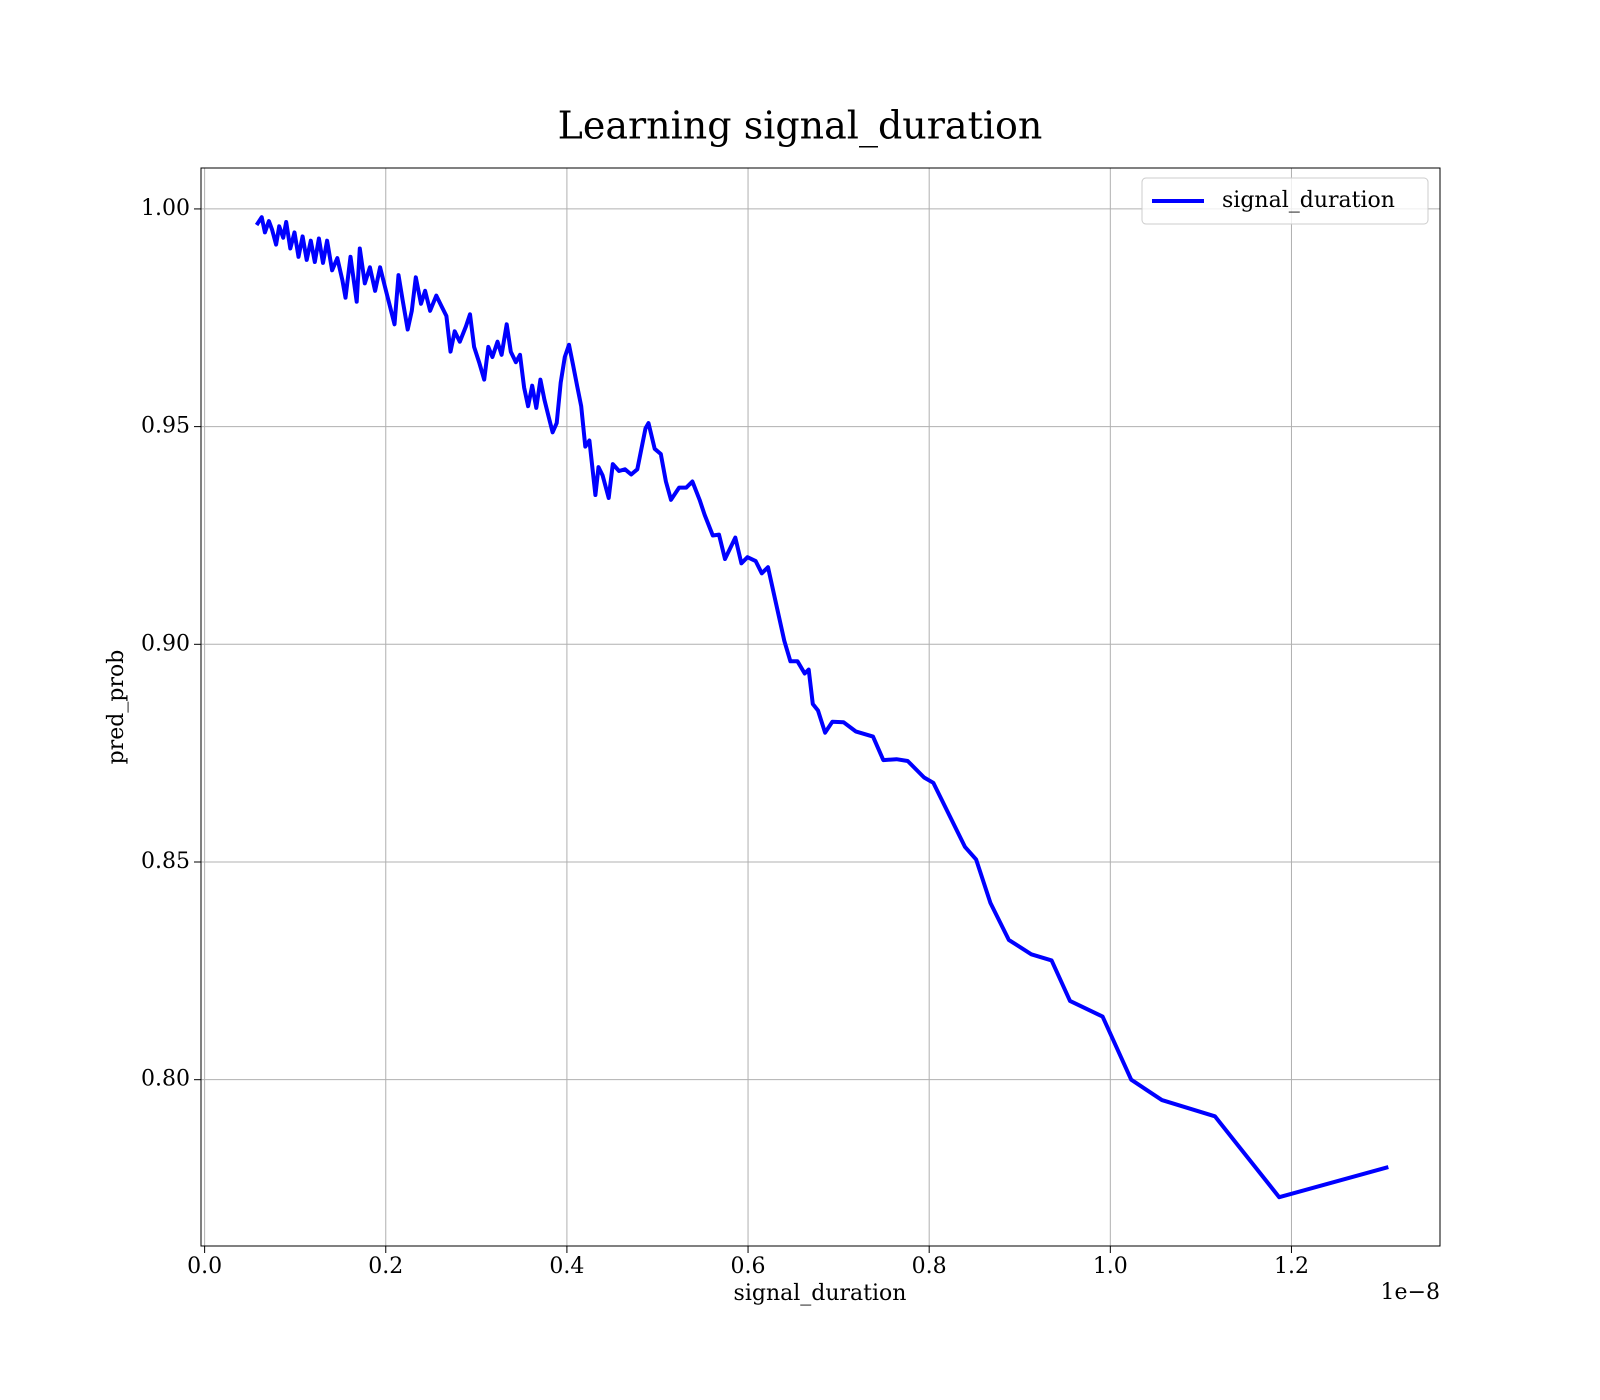 This screenshot has width=1600, height=1400. What do you see at coordinates (566, 1266) in the screenshot?
I see `x-tick-label: 0.4` at bounding box center [566, 1266].